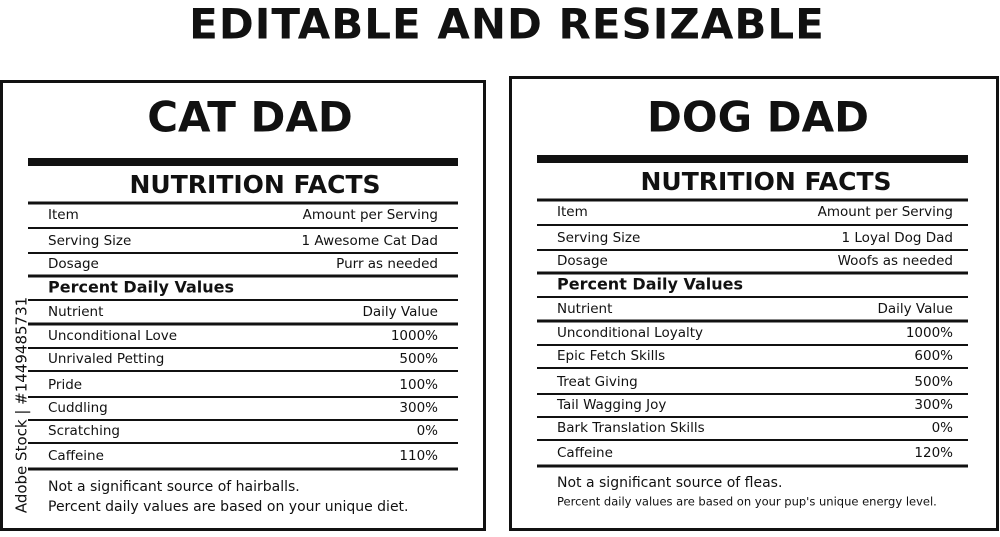 The height and width of the screenshot is (537, 1000). I want to click on row-label: Epic Fetch Skills, so click(611, 356).